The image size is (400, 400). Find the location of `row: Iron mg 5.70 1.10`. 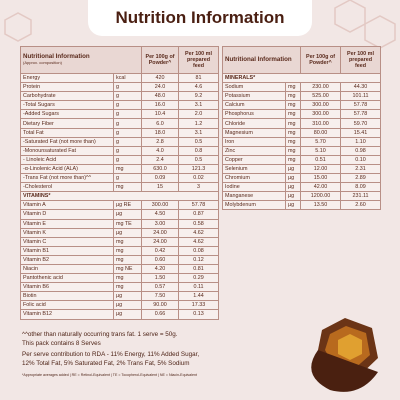

row: Iron mg 5.70 1.10 is located at coordinates (301, 141).